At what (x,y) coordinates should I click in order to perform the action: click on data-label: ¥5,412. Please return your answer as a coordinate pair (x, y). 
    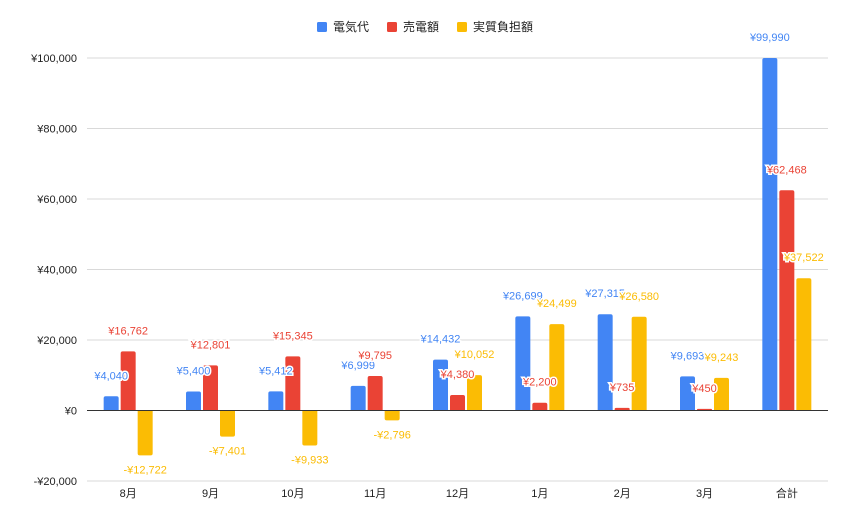
    Looking at the image, I should click on (275, 371).